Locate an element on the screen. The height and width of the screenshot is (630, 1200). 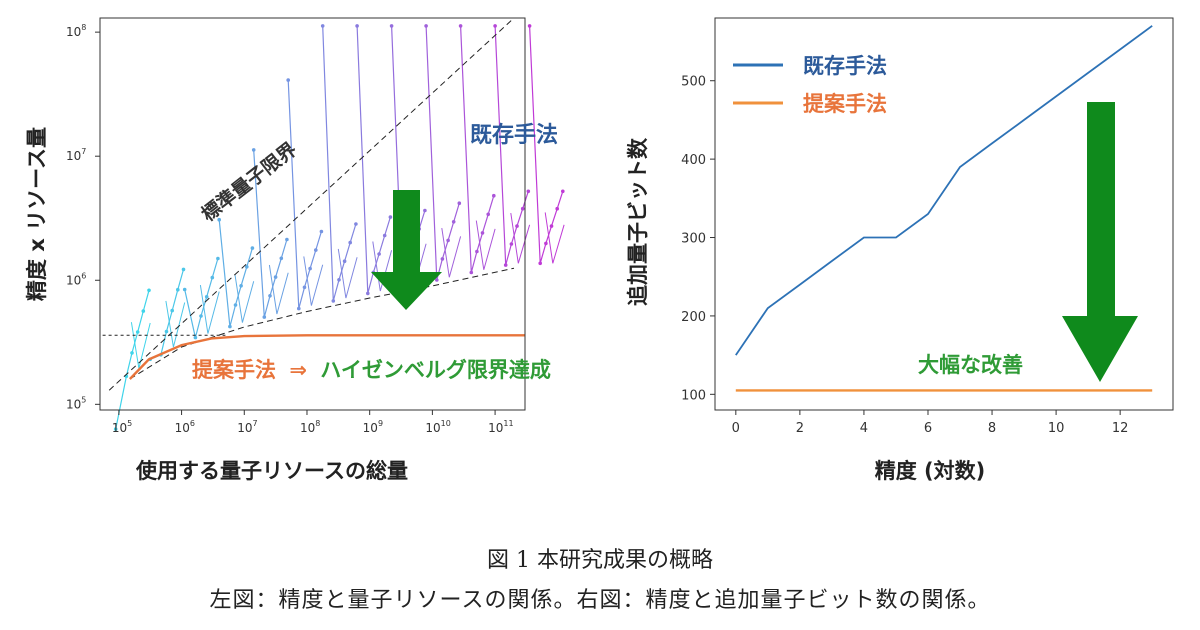
proposed-curve is located at coordinates (327, 357).